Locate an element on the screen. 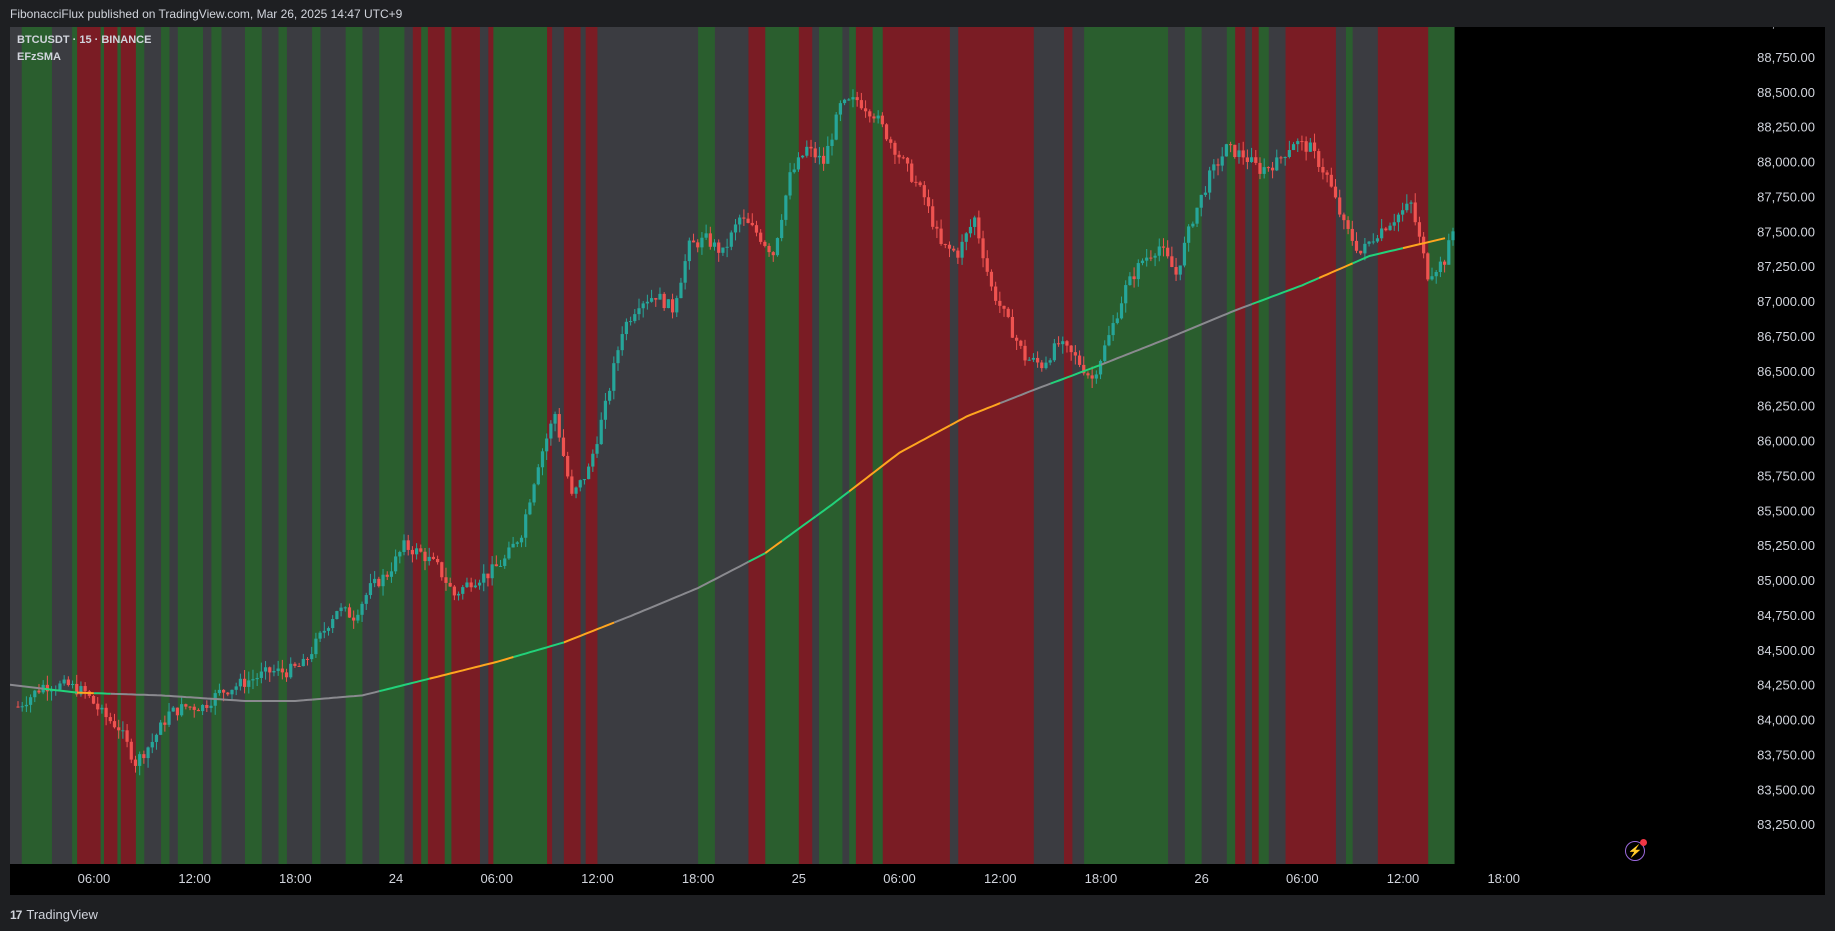  y-tick-label: 84,500.00 is located at coordinates (1786, 650).